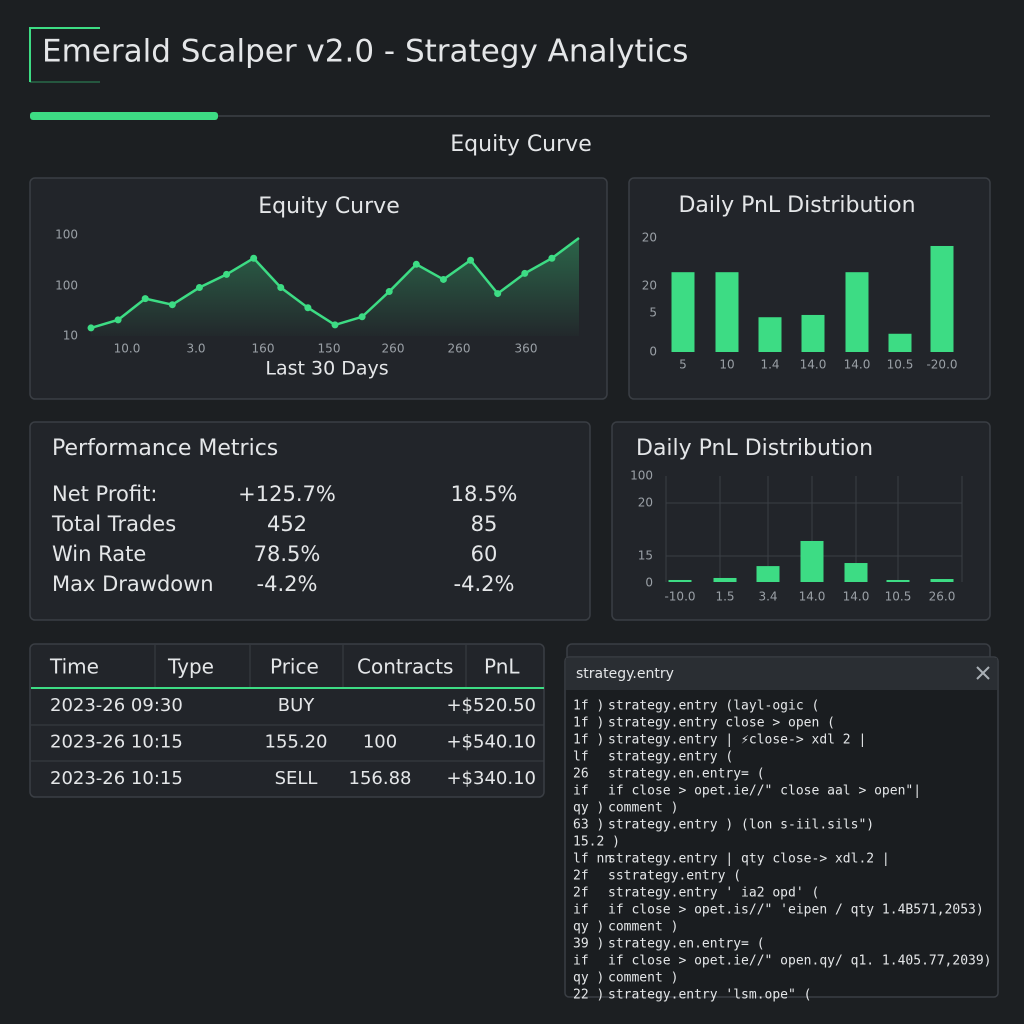 The width and height of the screenshot is (1024, 1024). I want to click on code-panel-header, so click(781, 674).